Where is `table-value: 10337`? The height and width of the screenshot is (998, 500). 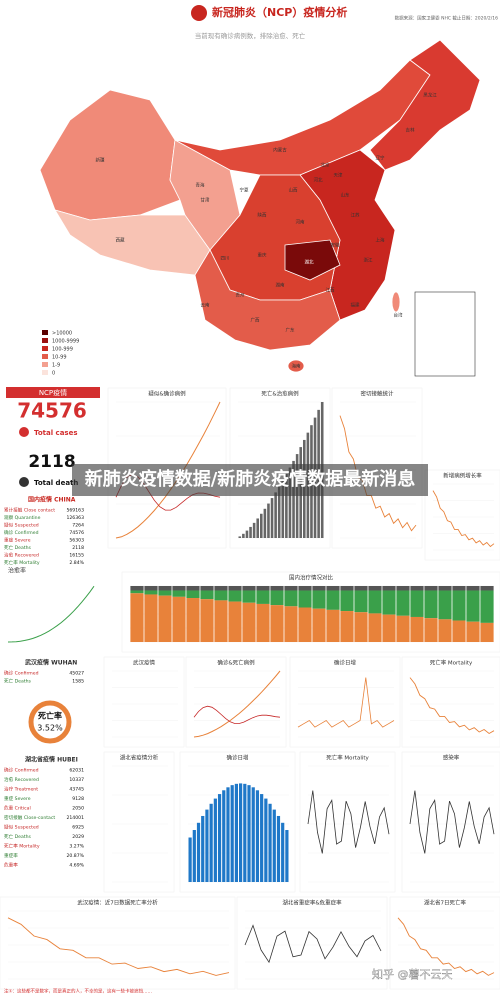 table-value: 10337 is located at coordinates (76, 780).